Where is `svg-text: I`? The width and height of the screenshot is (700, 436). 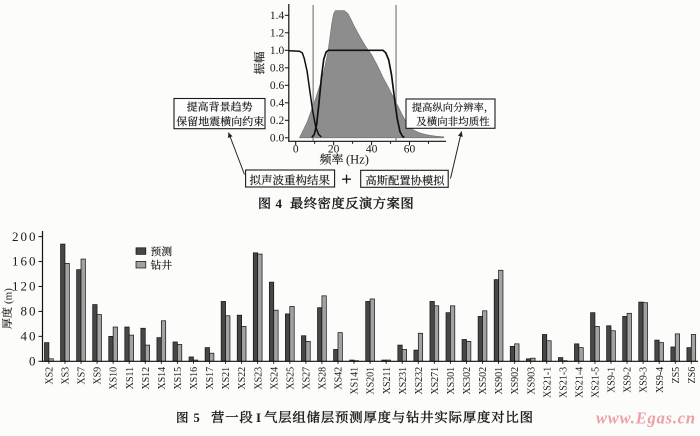
svg-text: I is located at coordinates (258, 417).